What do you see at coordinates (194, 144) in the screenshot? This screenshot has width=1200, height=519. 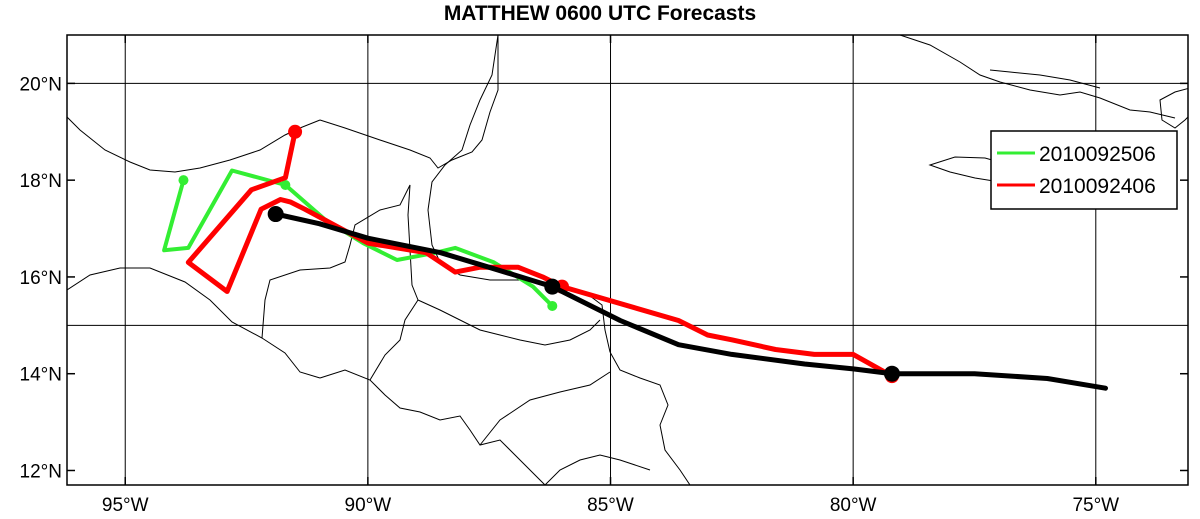 I see `gulf-coast` at bounding box center [194, 144].